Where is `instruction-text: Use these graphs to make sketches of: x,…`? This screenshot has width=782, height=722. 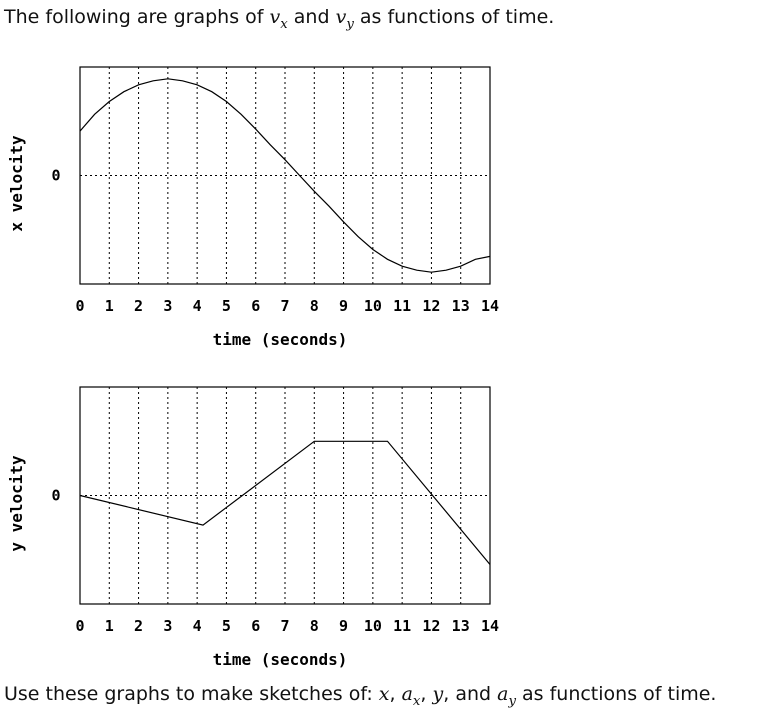
instruction-text: Use these graphs to make sketches of: x,… is located at coordinates (360, 696).